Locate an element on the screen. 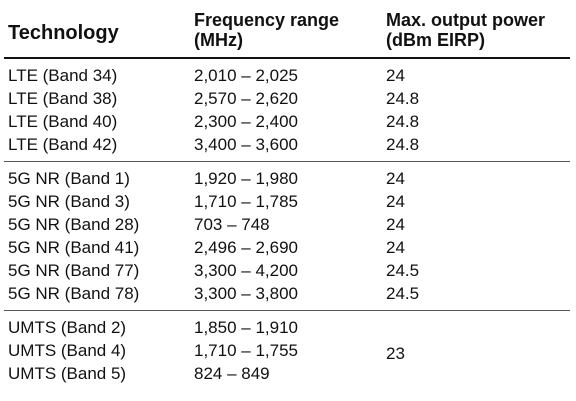  technology-cell: 5G NR (Band 1) is located at coordinates (69, 178).